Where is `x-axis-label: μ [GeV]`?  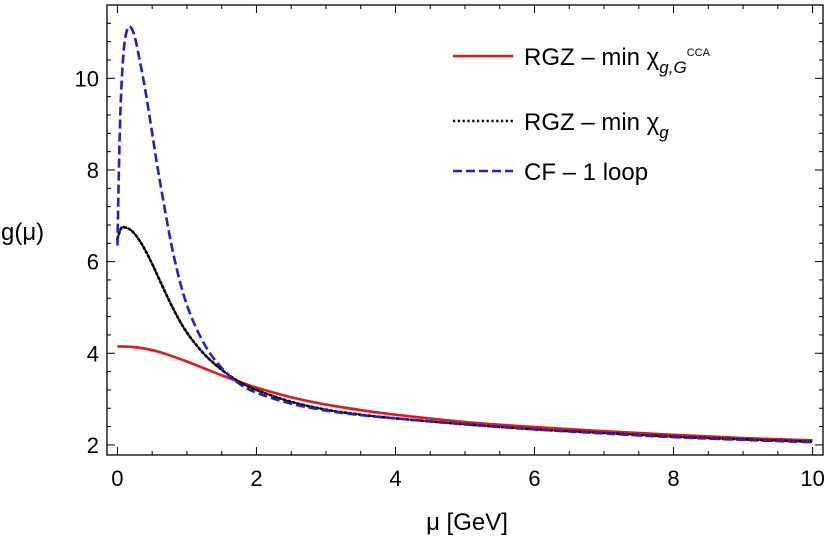
x-axis-label: μ [GeV] is located at coordinates (467, 522).